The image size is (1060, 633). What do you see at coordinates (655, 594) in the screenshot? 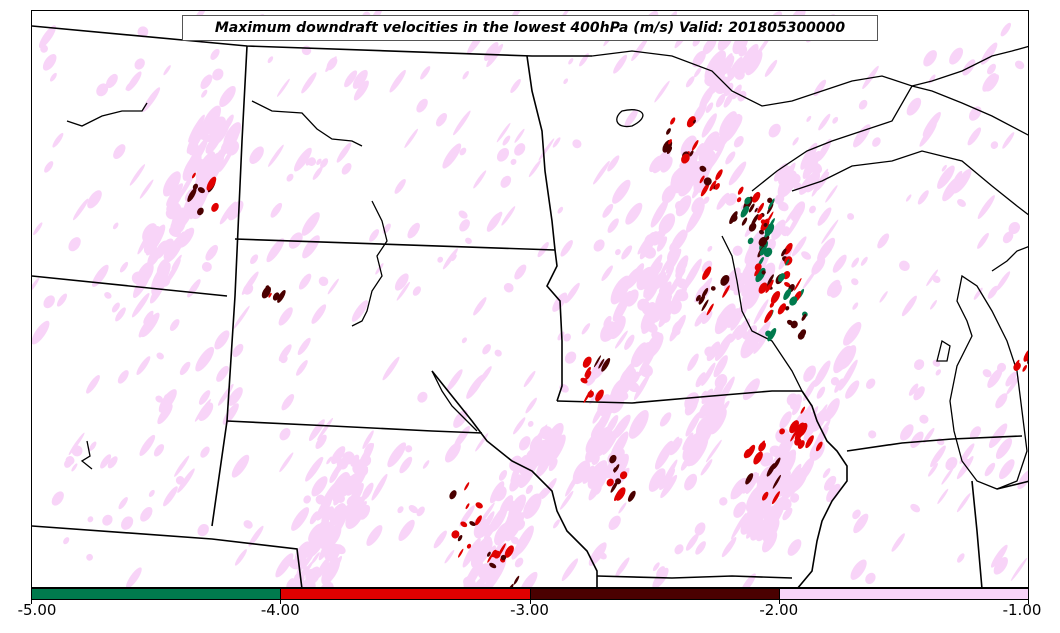
I see `colorbar-segment` at bounding box center [655, 594].